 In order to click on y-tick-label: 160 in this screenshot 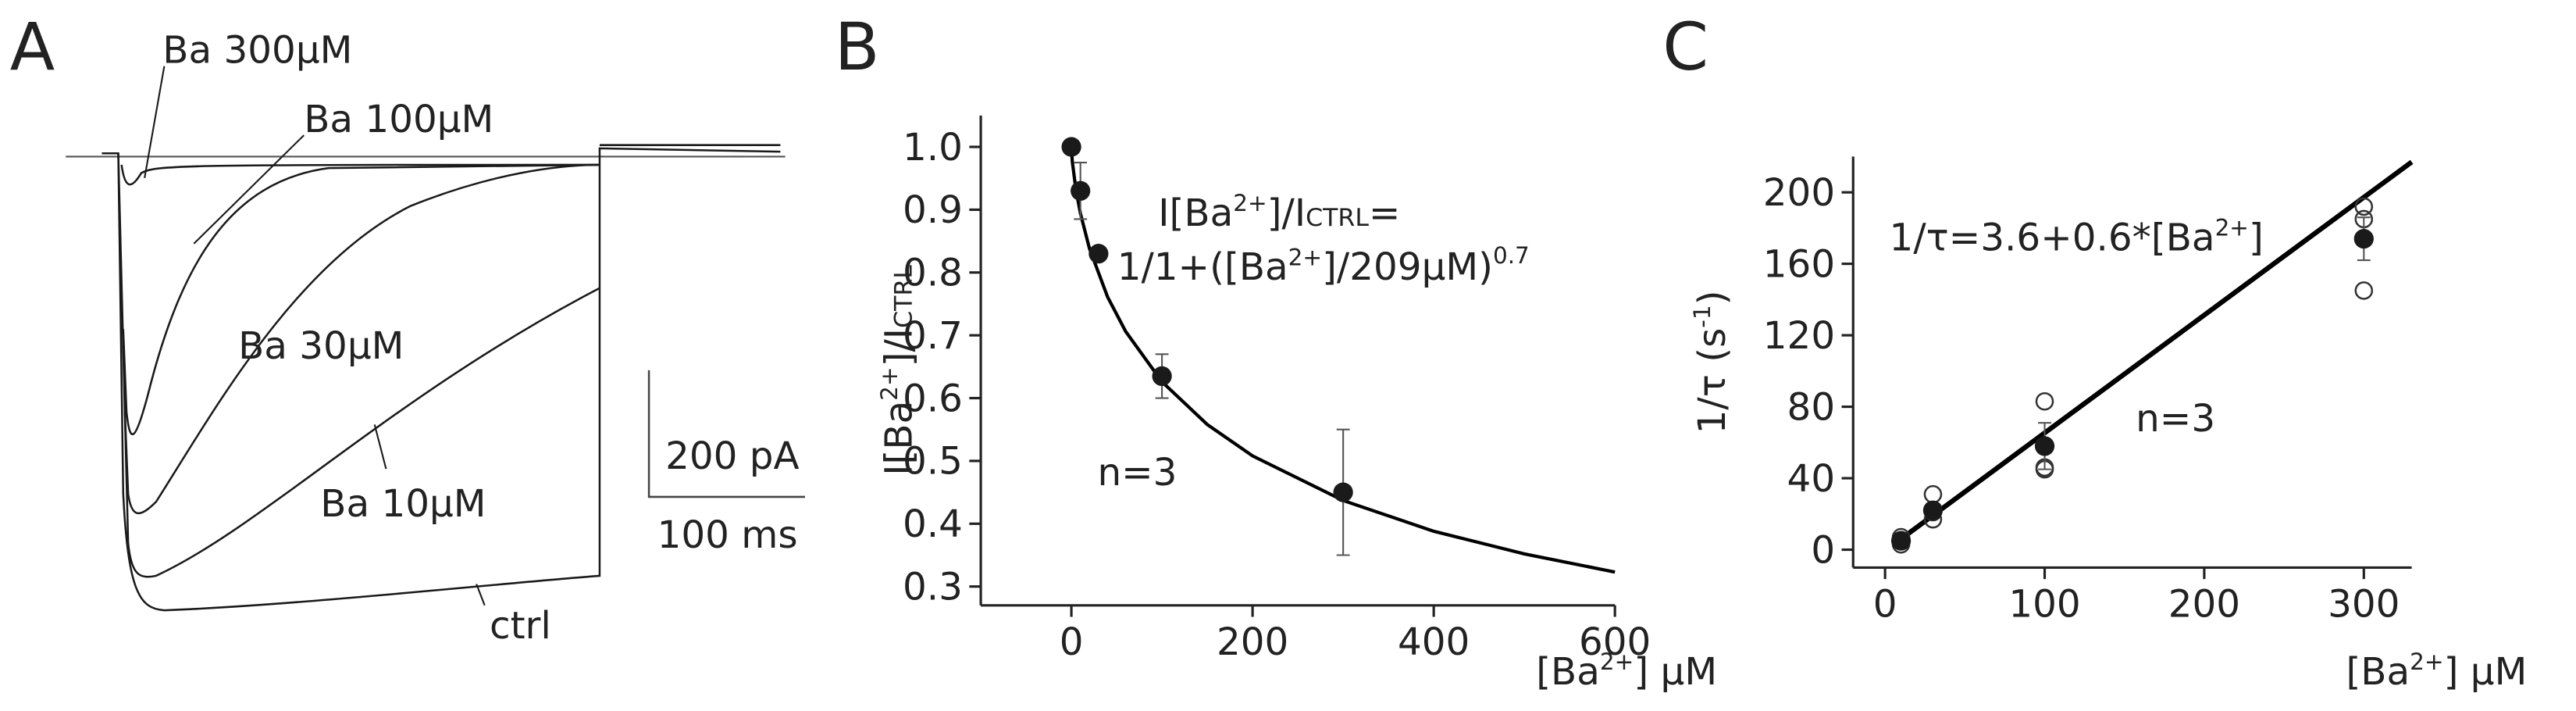, I will do `click(1799, 264)`.